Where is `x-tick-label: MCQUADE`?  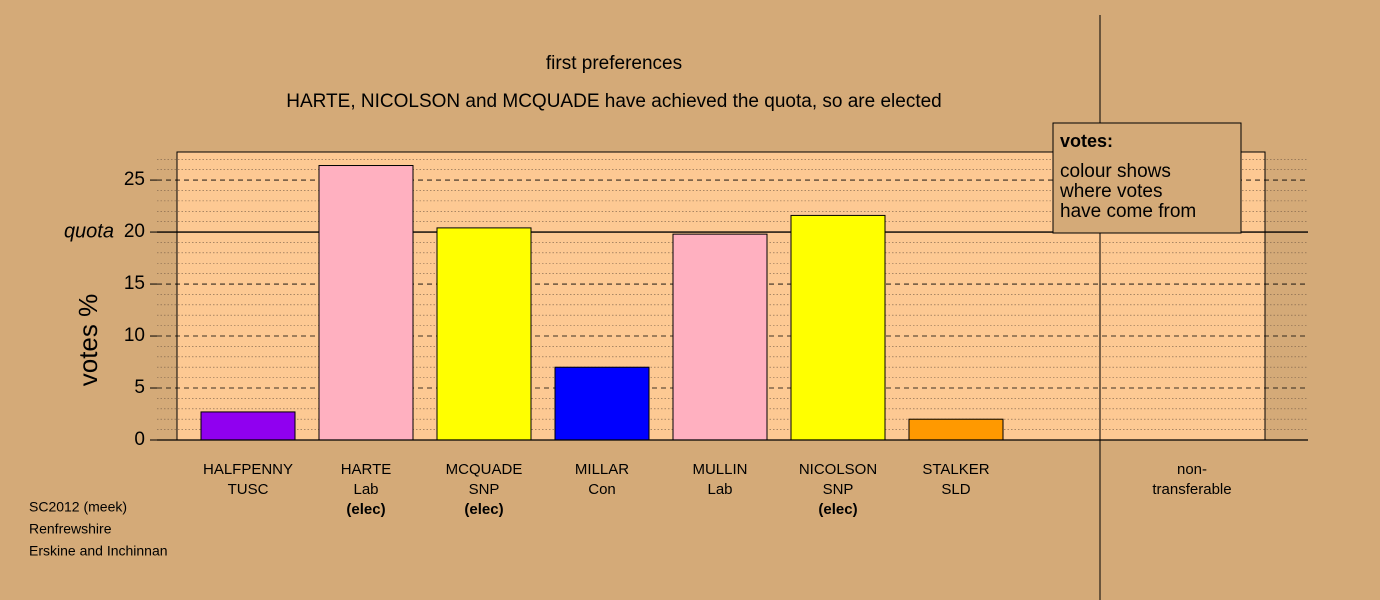
x-tick-label: MCQUADE is located at coordinates (484, 469).